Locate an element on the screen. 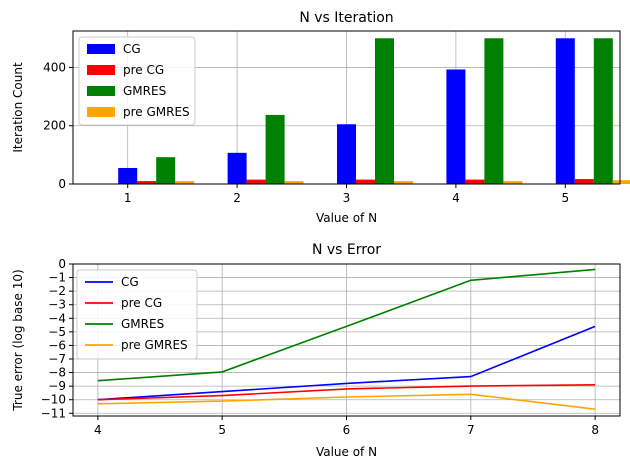  series-line-pre-cg is located at coordinates (346, 392).